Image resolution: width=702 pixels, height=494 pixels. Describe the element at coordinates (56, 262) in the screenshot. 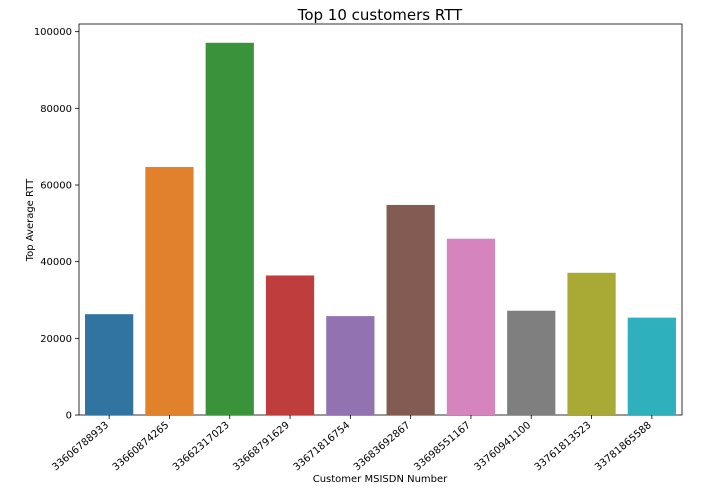

I see `y-tick-label: 40000` at that location.